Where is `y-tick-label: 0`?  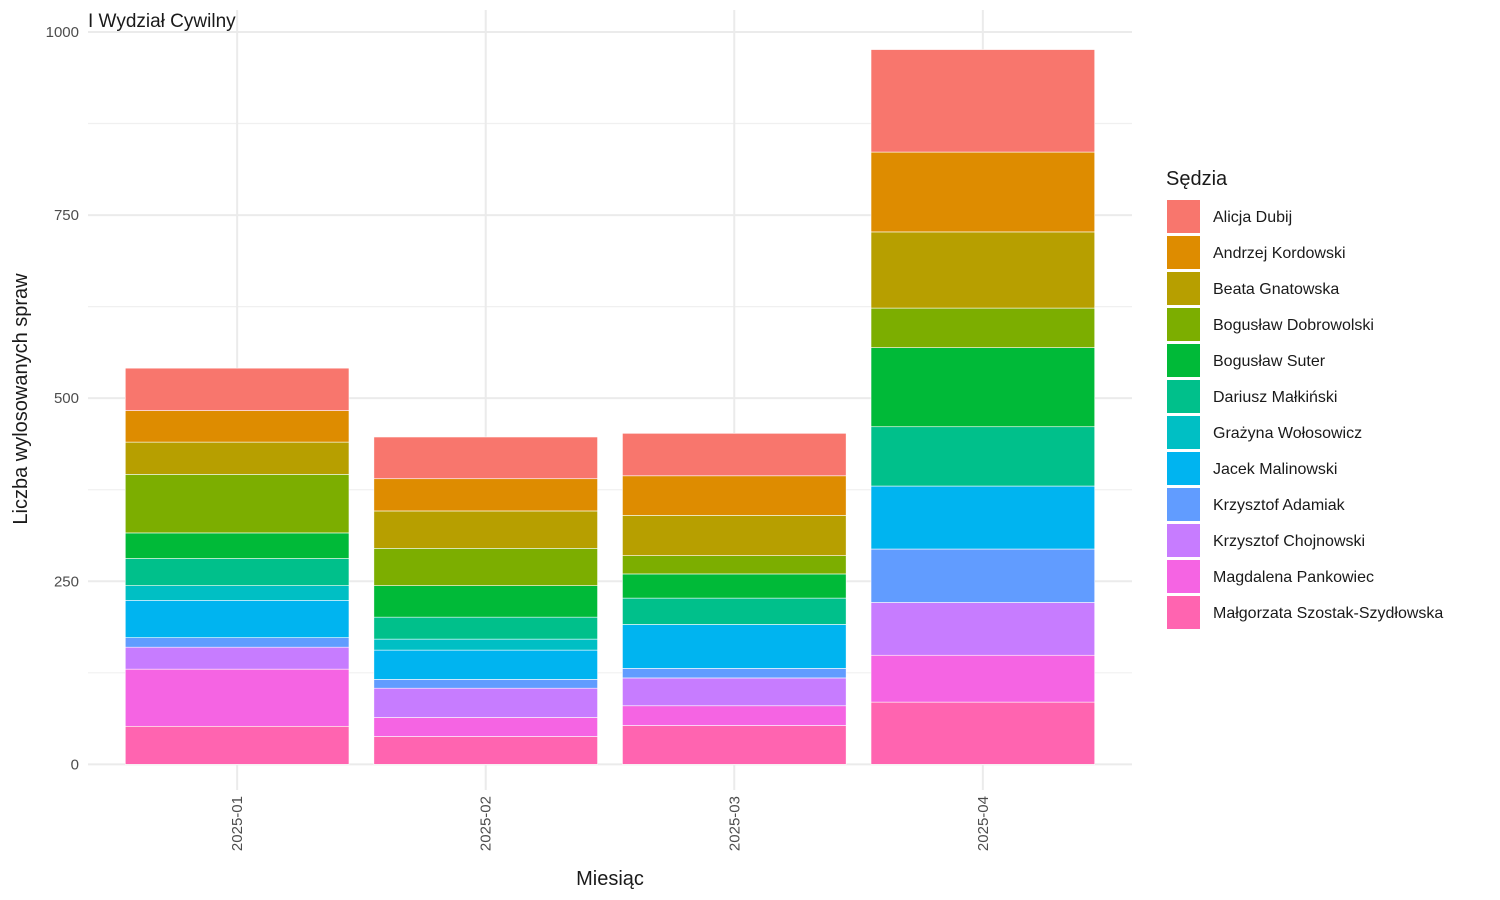 y-tick-label: 0 is located at coordinates (75, 764).